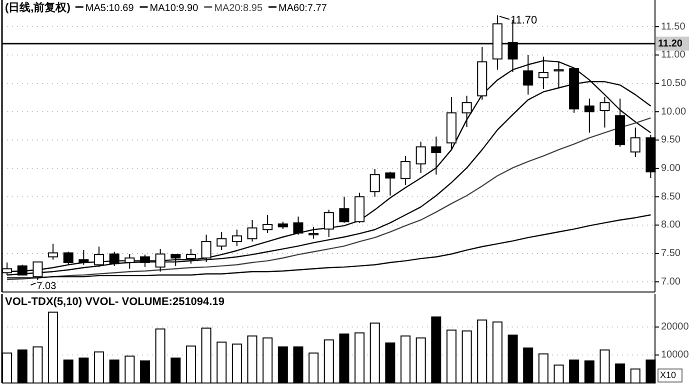  Describe the element at coordinates (174, 8) in the screenshot. I see `legend-label: MA10:9.90` at that location.